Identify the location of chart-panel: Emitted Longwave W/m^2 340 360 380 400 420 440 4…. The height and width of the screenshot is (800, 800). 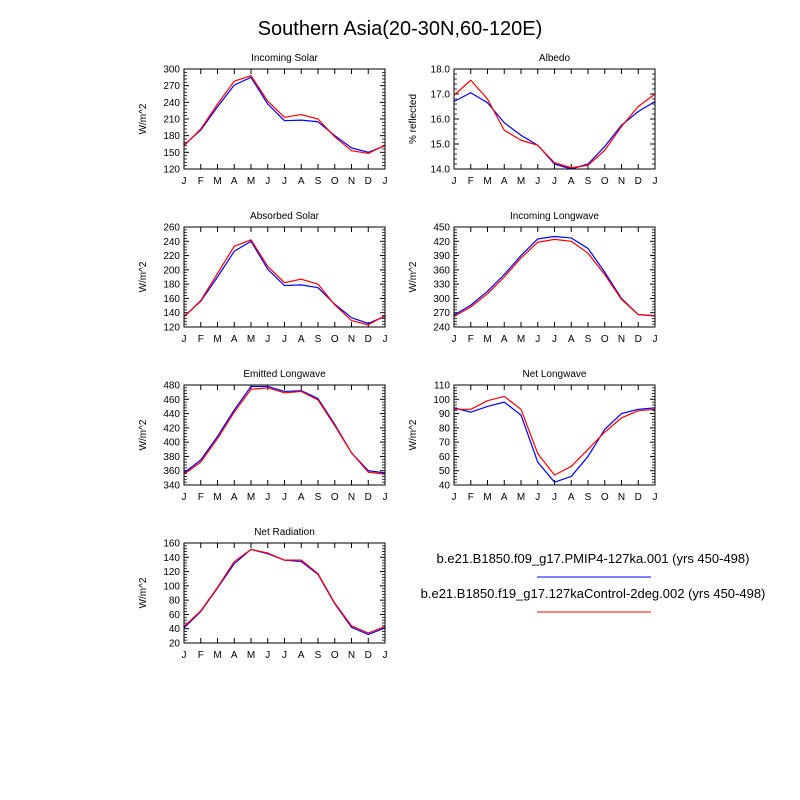
(263, 436).